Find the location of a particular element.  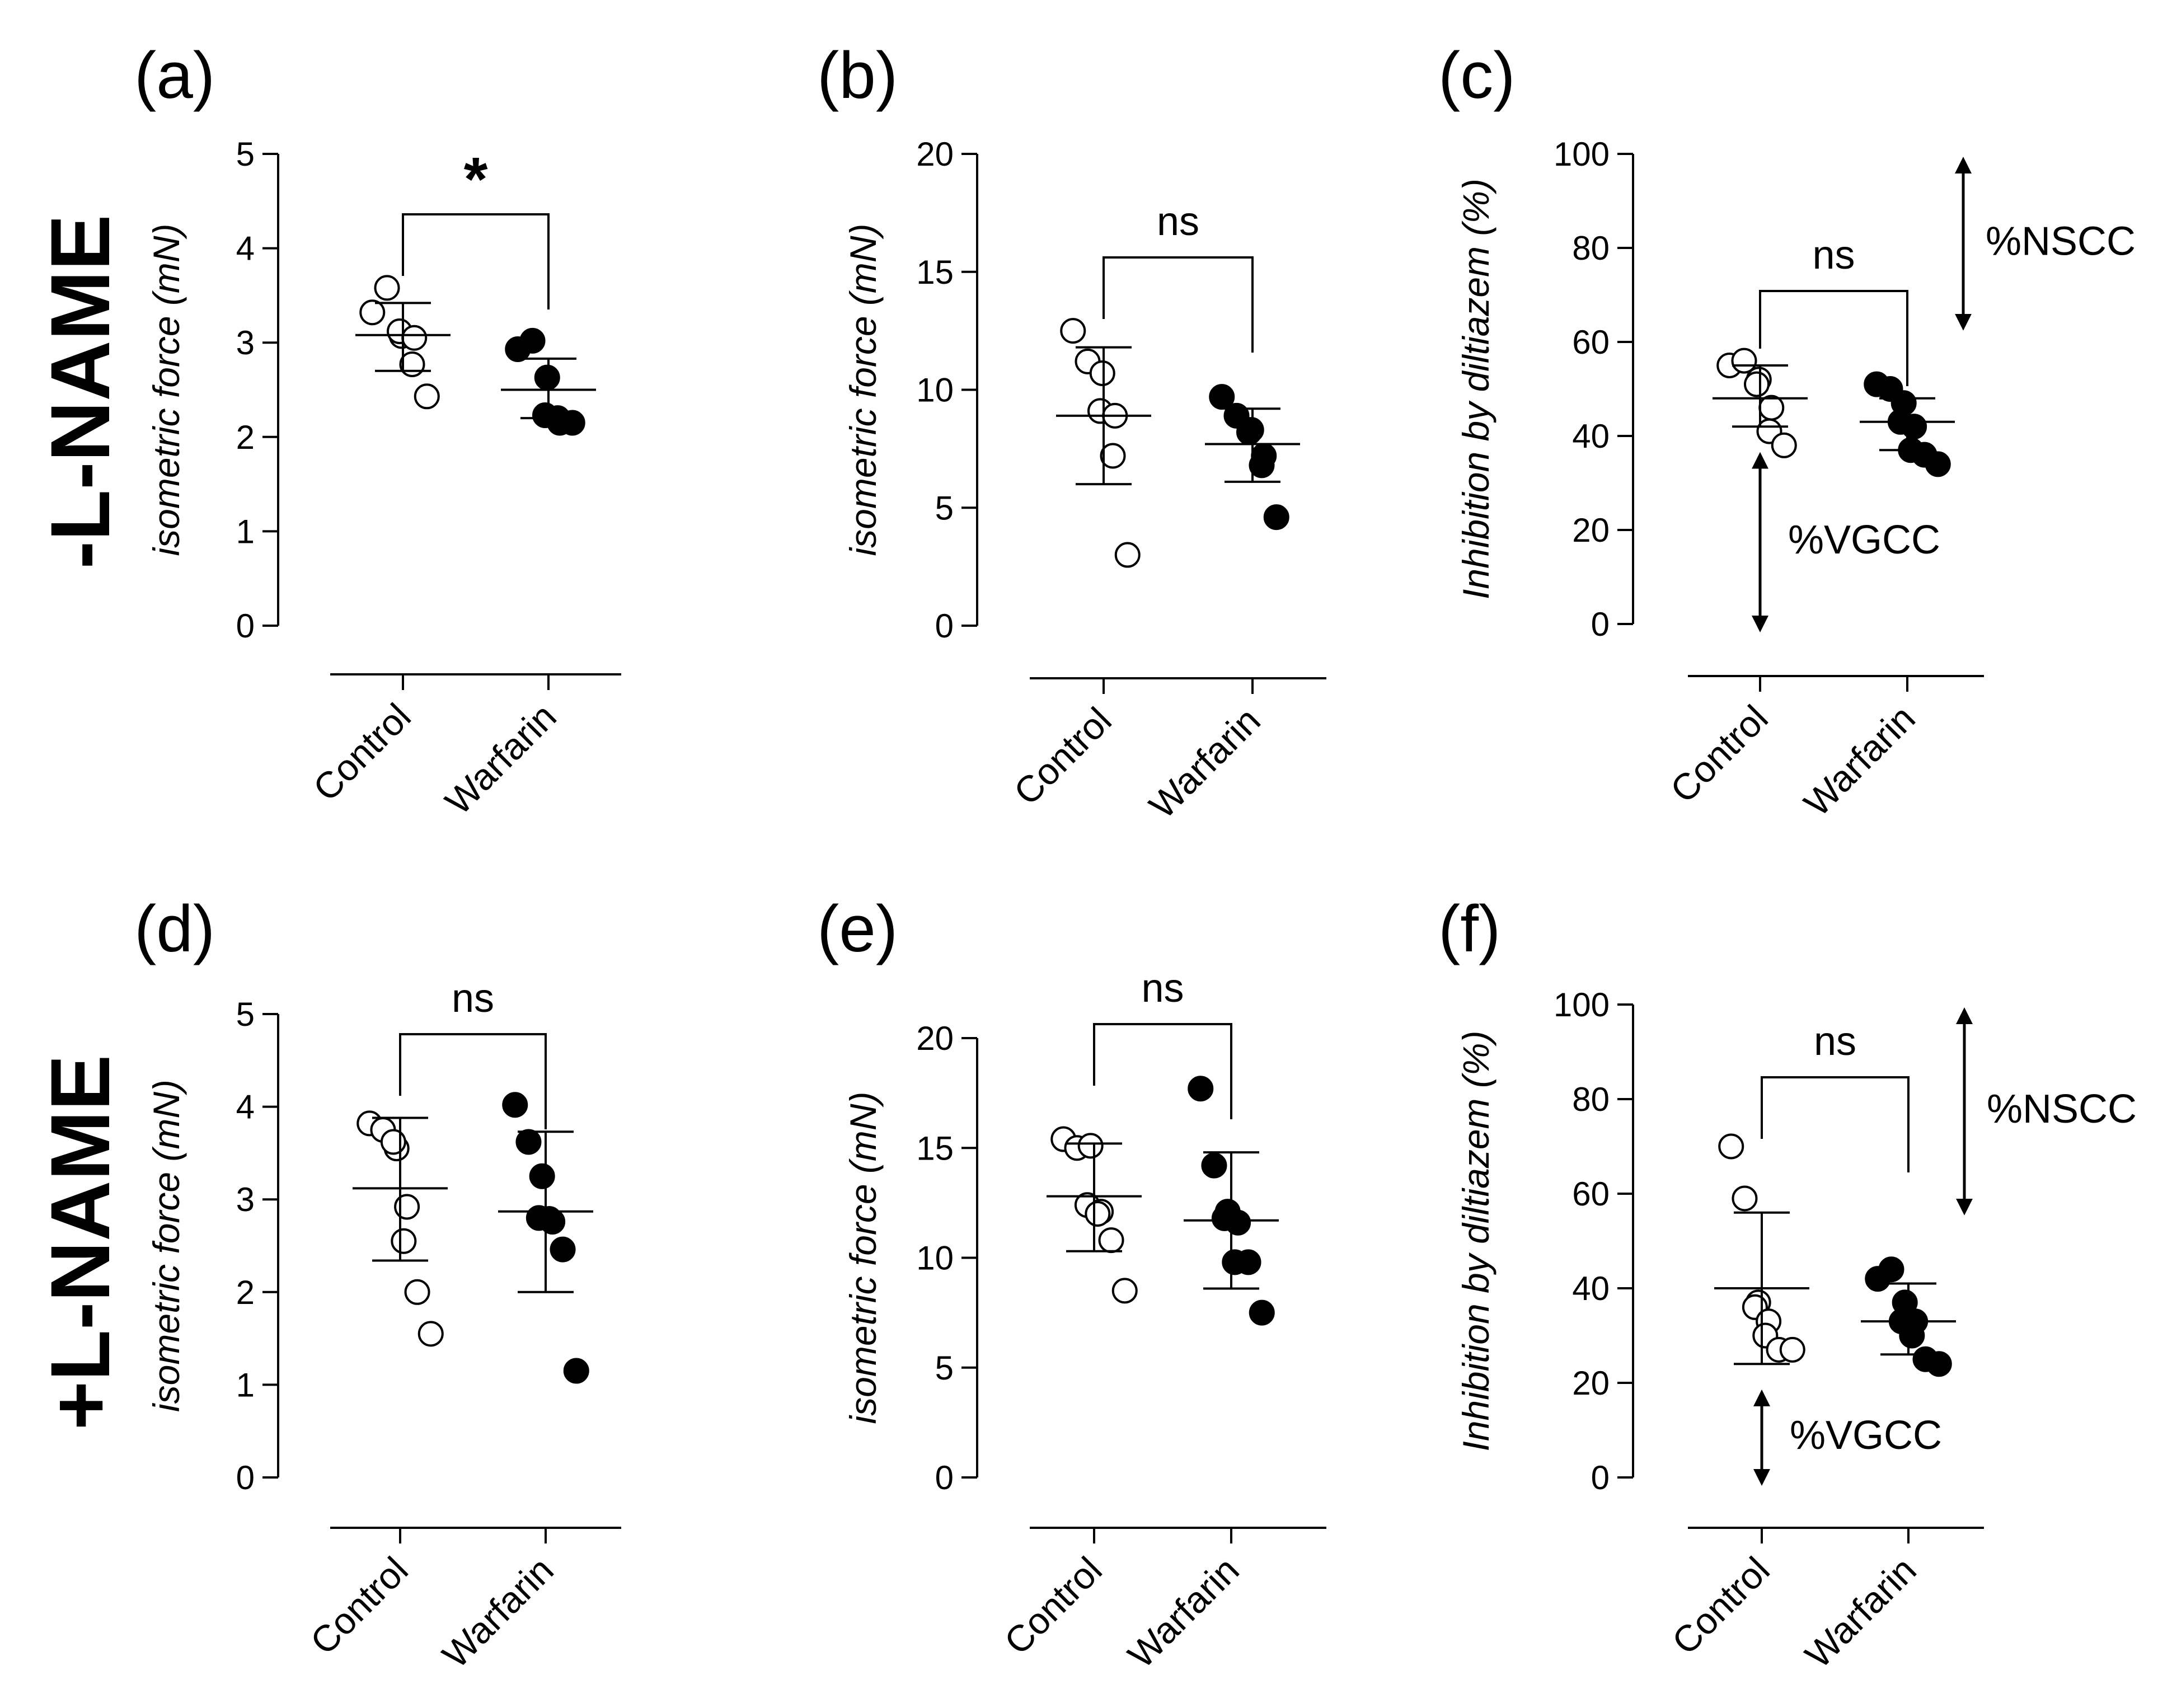

row-label-plus-lname: +L-NAME is located at coordinates (80, 1242).